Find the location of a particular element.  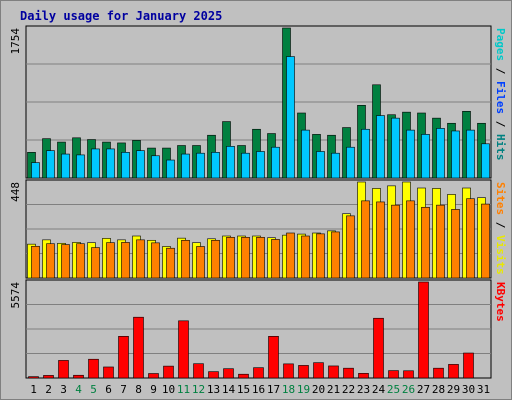

day-label-23: 23 is located at coordinates (363, 389).